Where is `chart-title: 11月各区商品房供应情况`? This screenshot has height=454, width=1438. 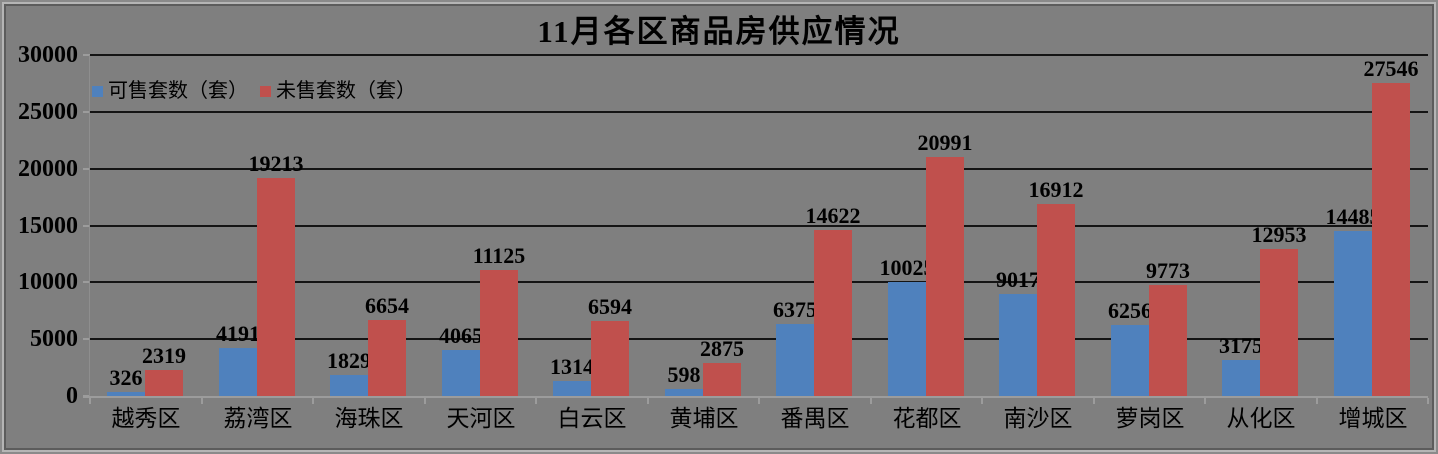
chart-title: 11月各区商品房供应情况 is located at coordinates (719, 31).